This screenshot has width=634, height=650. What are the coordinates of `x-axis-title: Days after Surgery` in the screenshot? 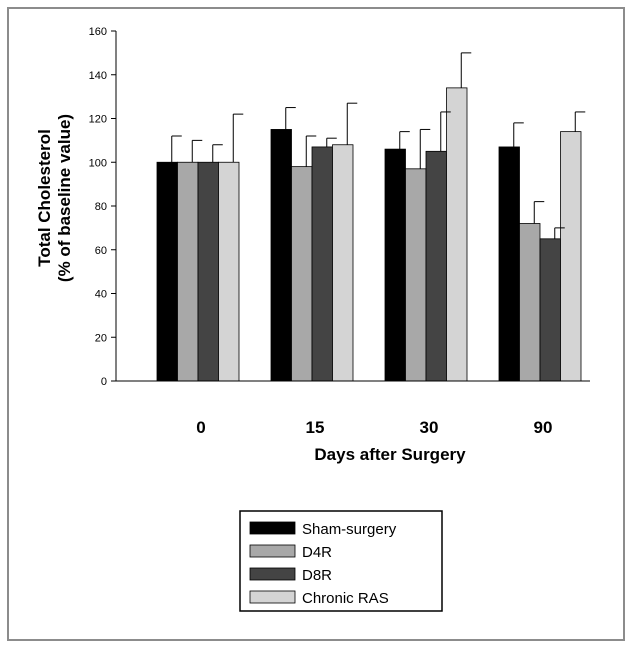 It's located at (390, 454).